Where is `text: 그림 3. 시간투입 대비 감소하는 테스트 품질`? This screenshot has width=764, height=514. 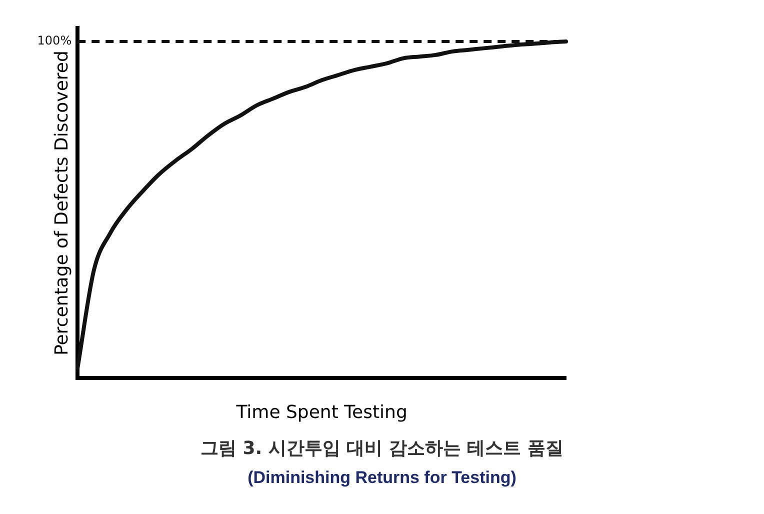 text: 그림 3. 시간투입 대비 감소하는 테스트 품질 is located at coordinates (382, 448).